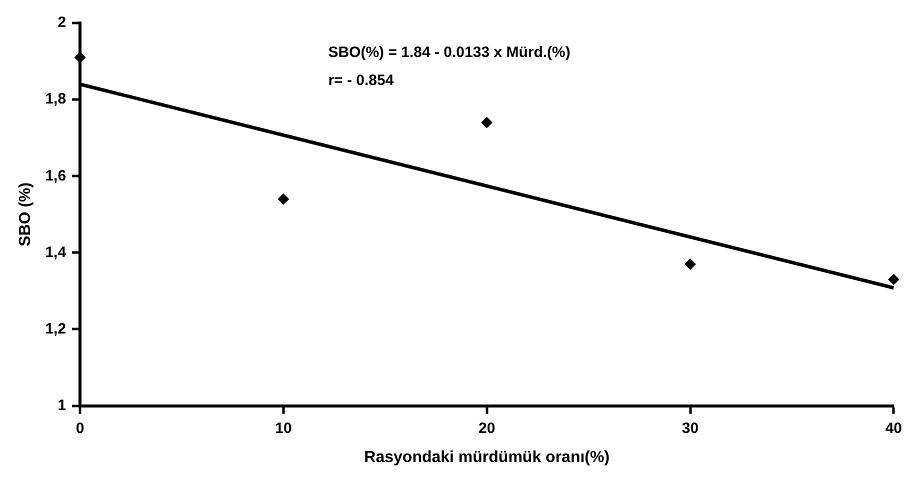  Describe the element at coordinates (487, 428) in the screenshot. I see `x-tick-label: 20` at that location.